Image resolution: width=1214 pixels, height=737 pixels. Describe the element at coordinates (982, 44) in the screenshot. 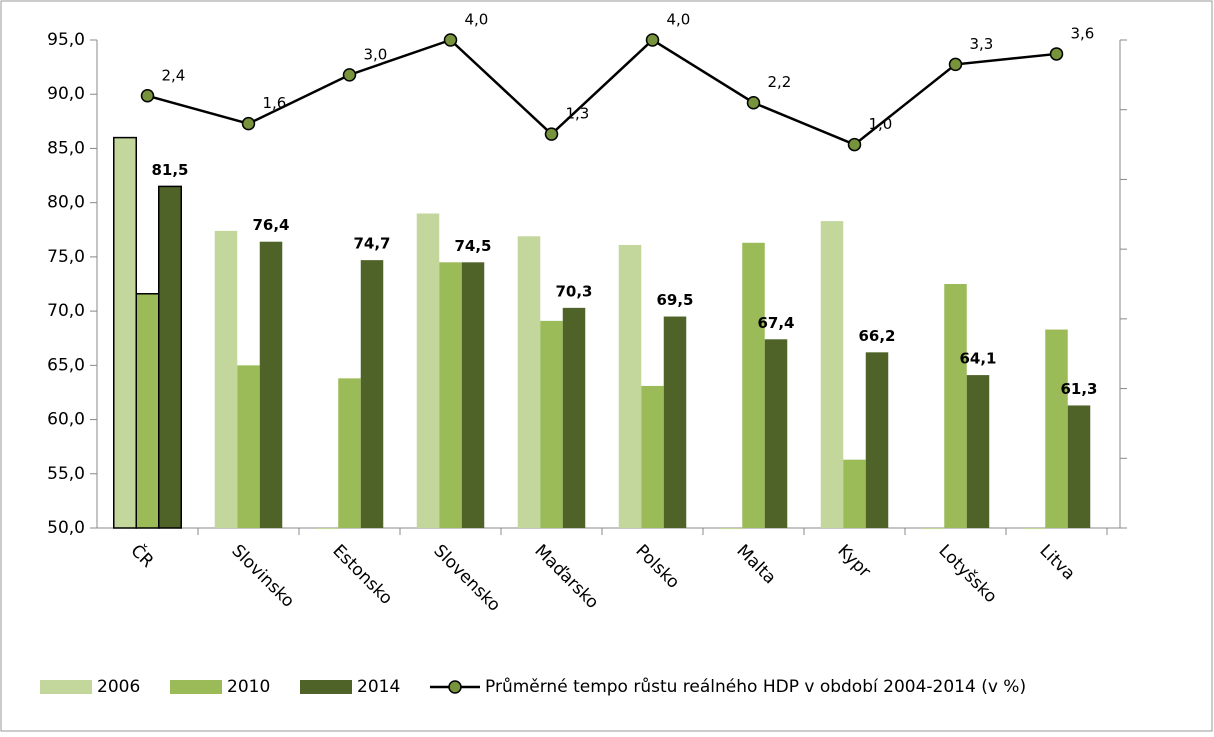

I see `data-label: 3,3` at that location.